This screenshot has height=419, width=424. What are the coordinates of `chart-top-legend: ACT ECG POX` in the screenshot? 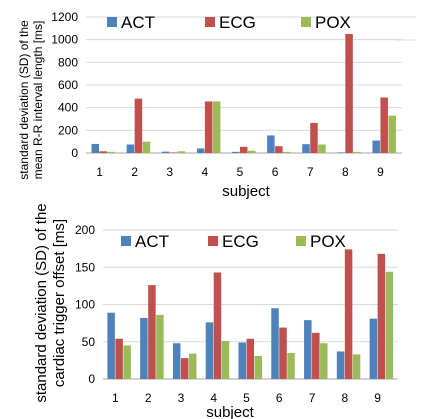 It's located at (229, 22).